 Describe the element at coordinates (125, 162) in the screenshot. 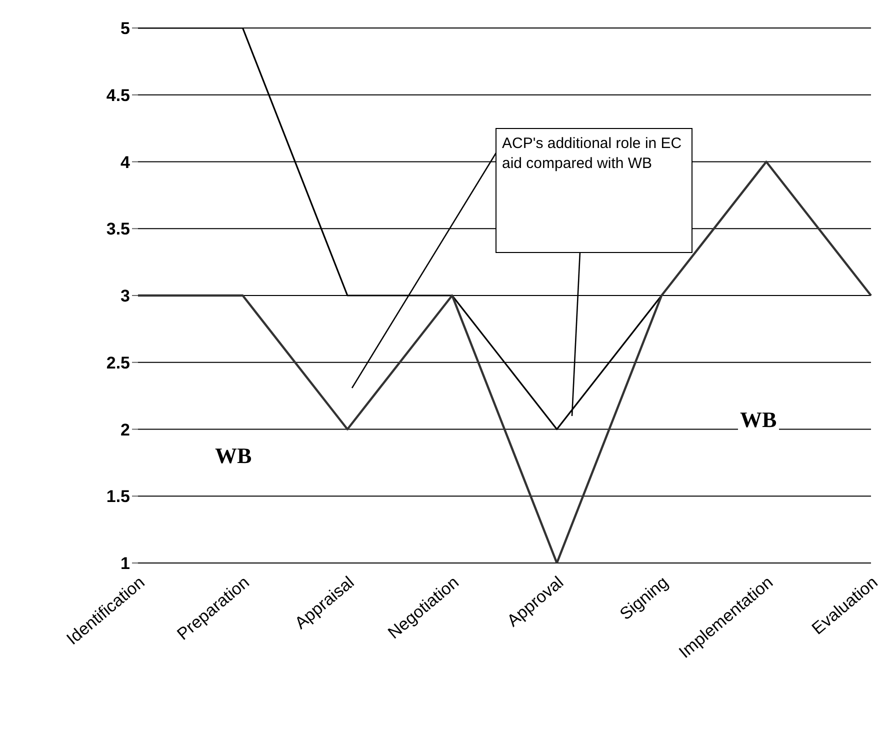

I see `y-tick-label: 4` at that location.